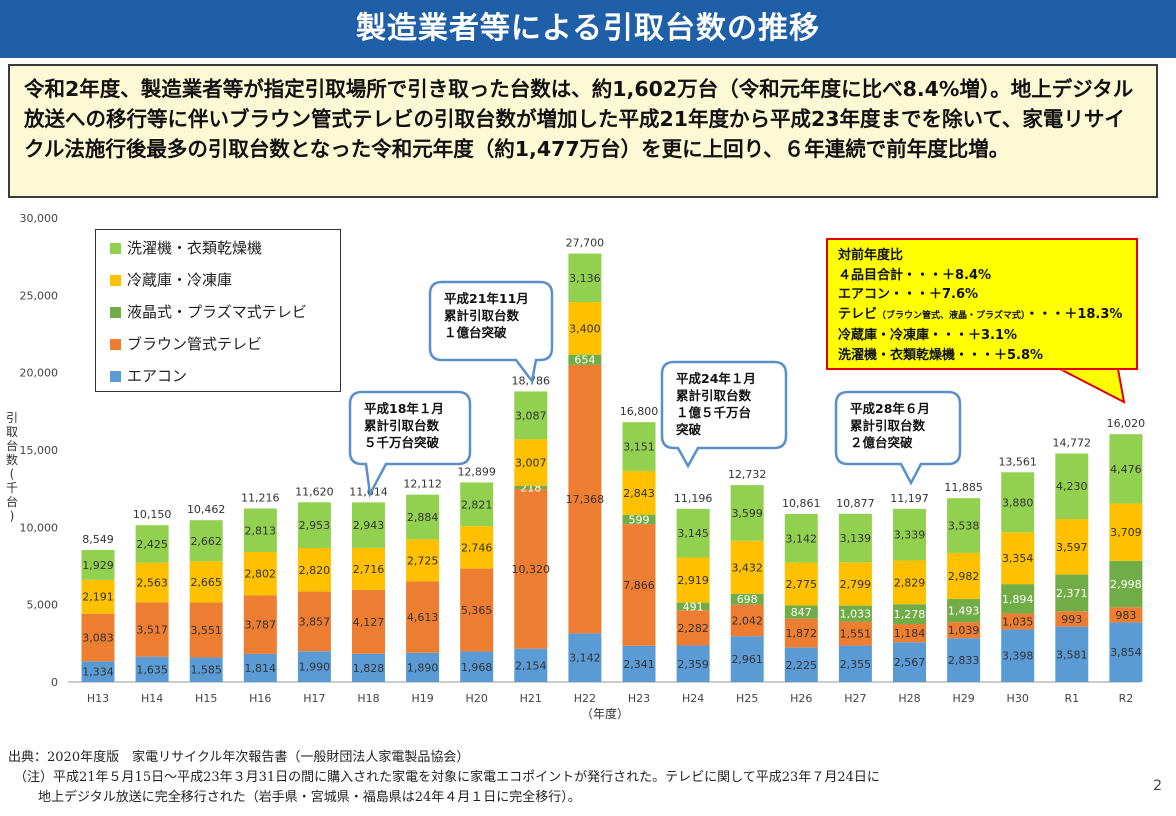 This screenshot has height=816, width=1176. What do you see at coordinates (195, 248) in the screenshot?
I see `legend-label: 洗濯機・衣類乾燥機` at bounding box center [195, 248].